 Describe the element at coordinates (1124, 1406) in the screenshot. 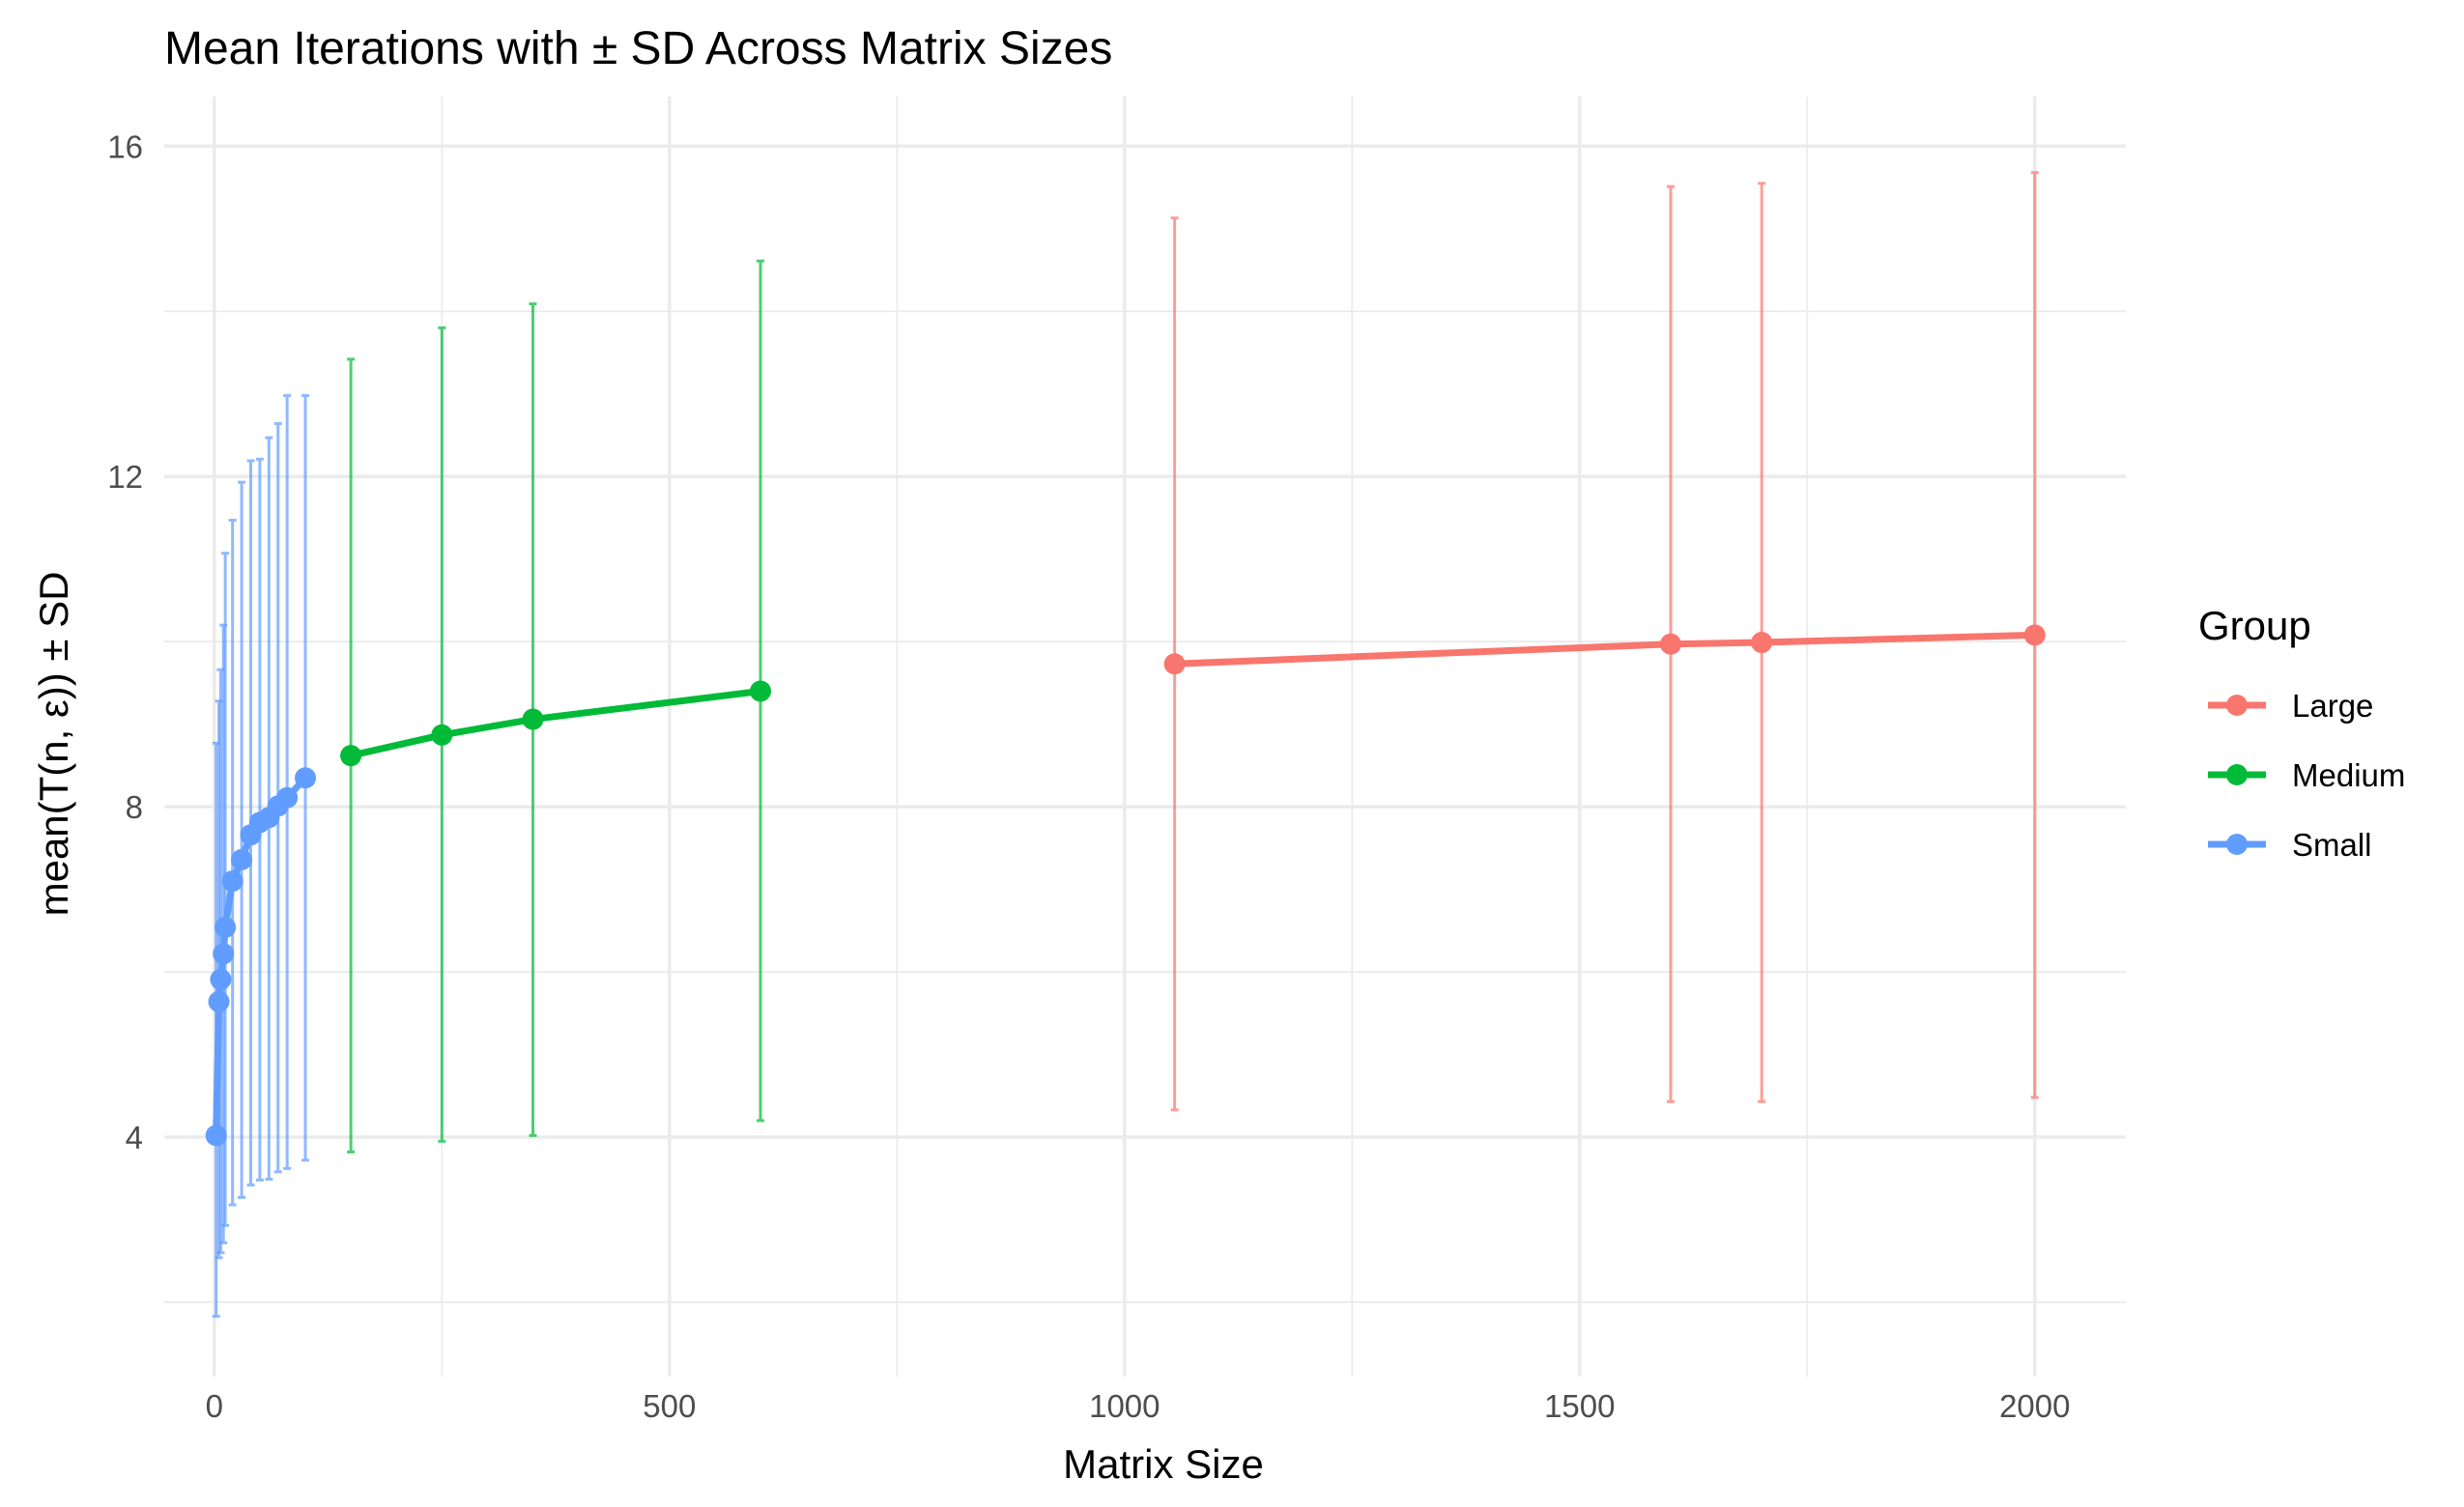

I see `x-tick-label: 1000` at that location.